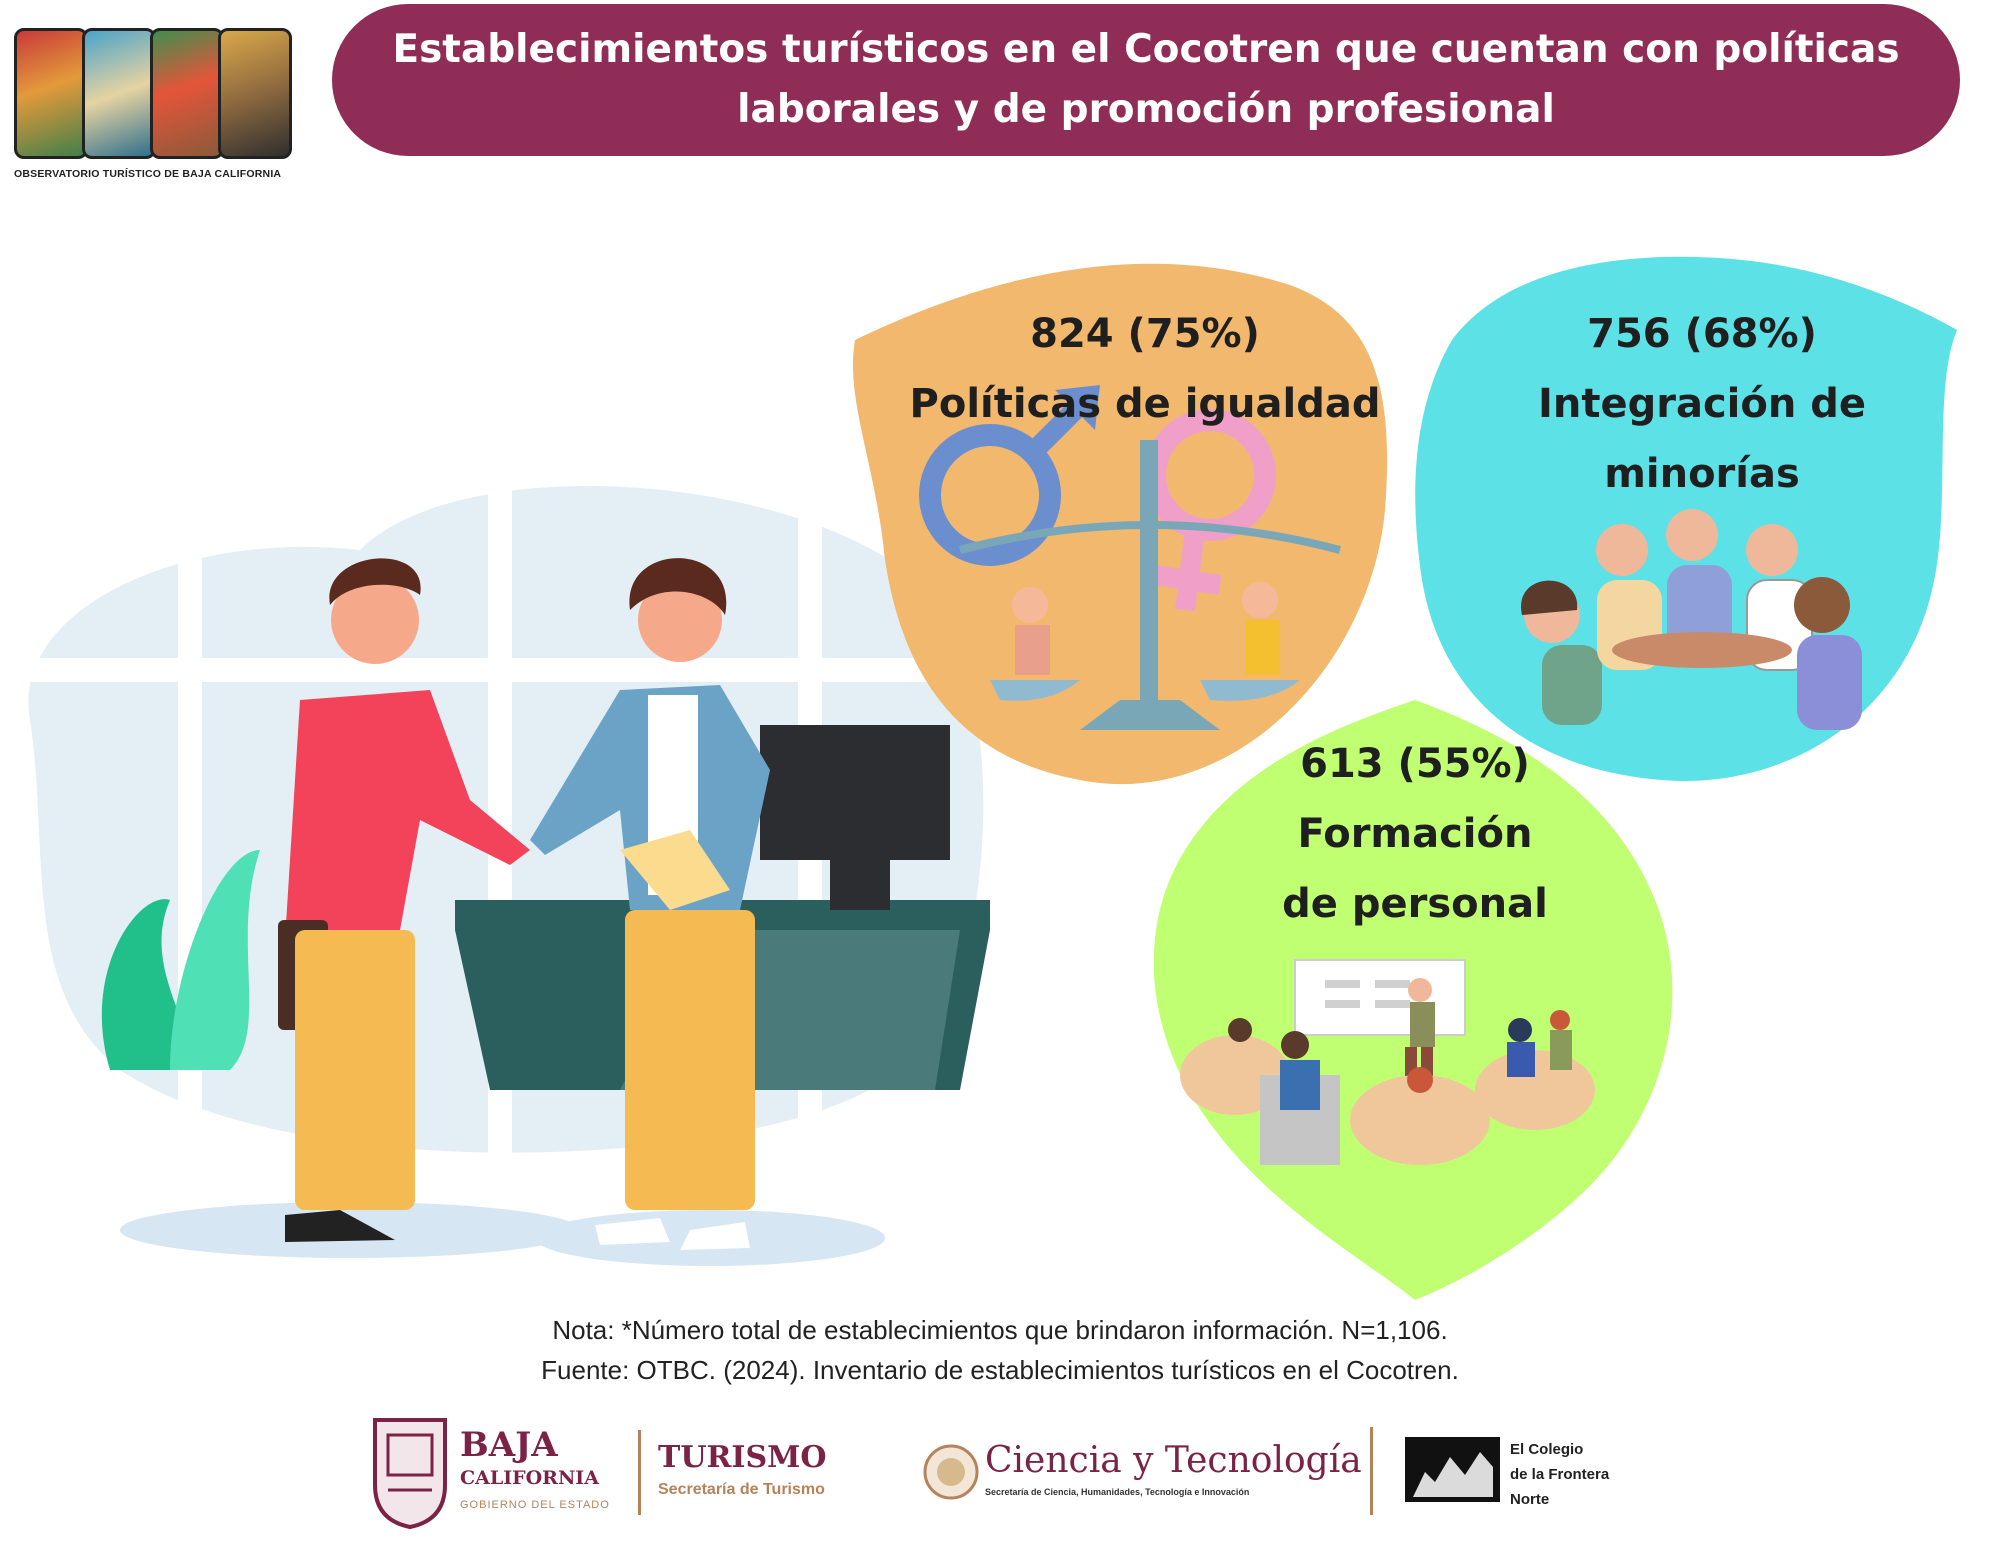 The height and width of the screenshot is (1545, 2000). What do you see at coordinates (410, 1474) in the screenshot?
I see `baja-california-shield-logo` at bounding box center [410, 1474].